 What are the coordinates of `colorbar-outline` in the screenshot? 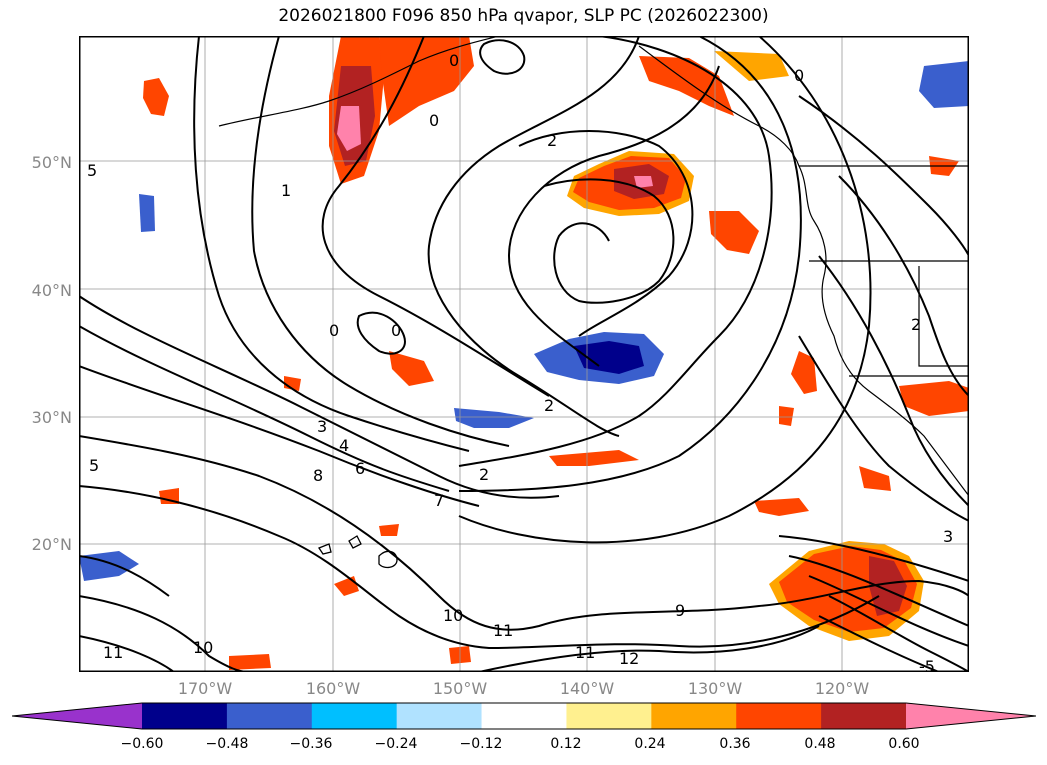 It's located at (524, 716).